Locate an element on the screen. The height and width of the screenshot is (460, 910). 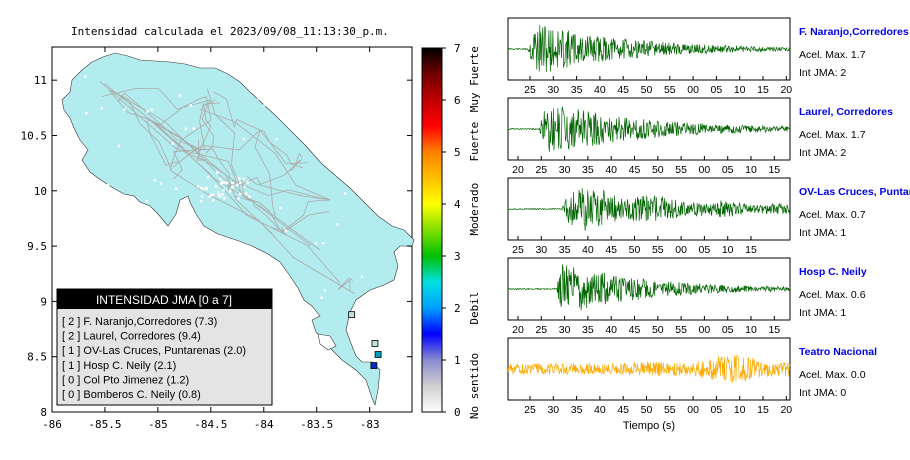
map-xtick-label: -84.5 is located at coordinates (210, 424).